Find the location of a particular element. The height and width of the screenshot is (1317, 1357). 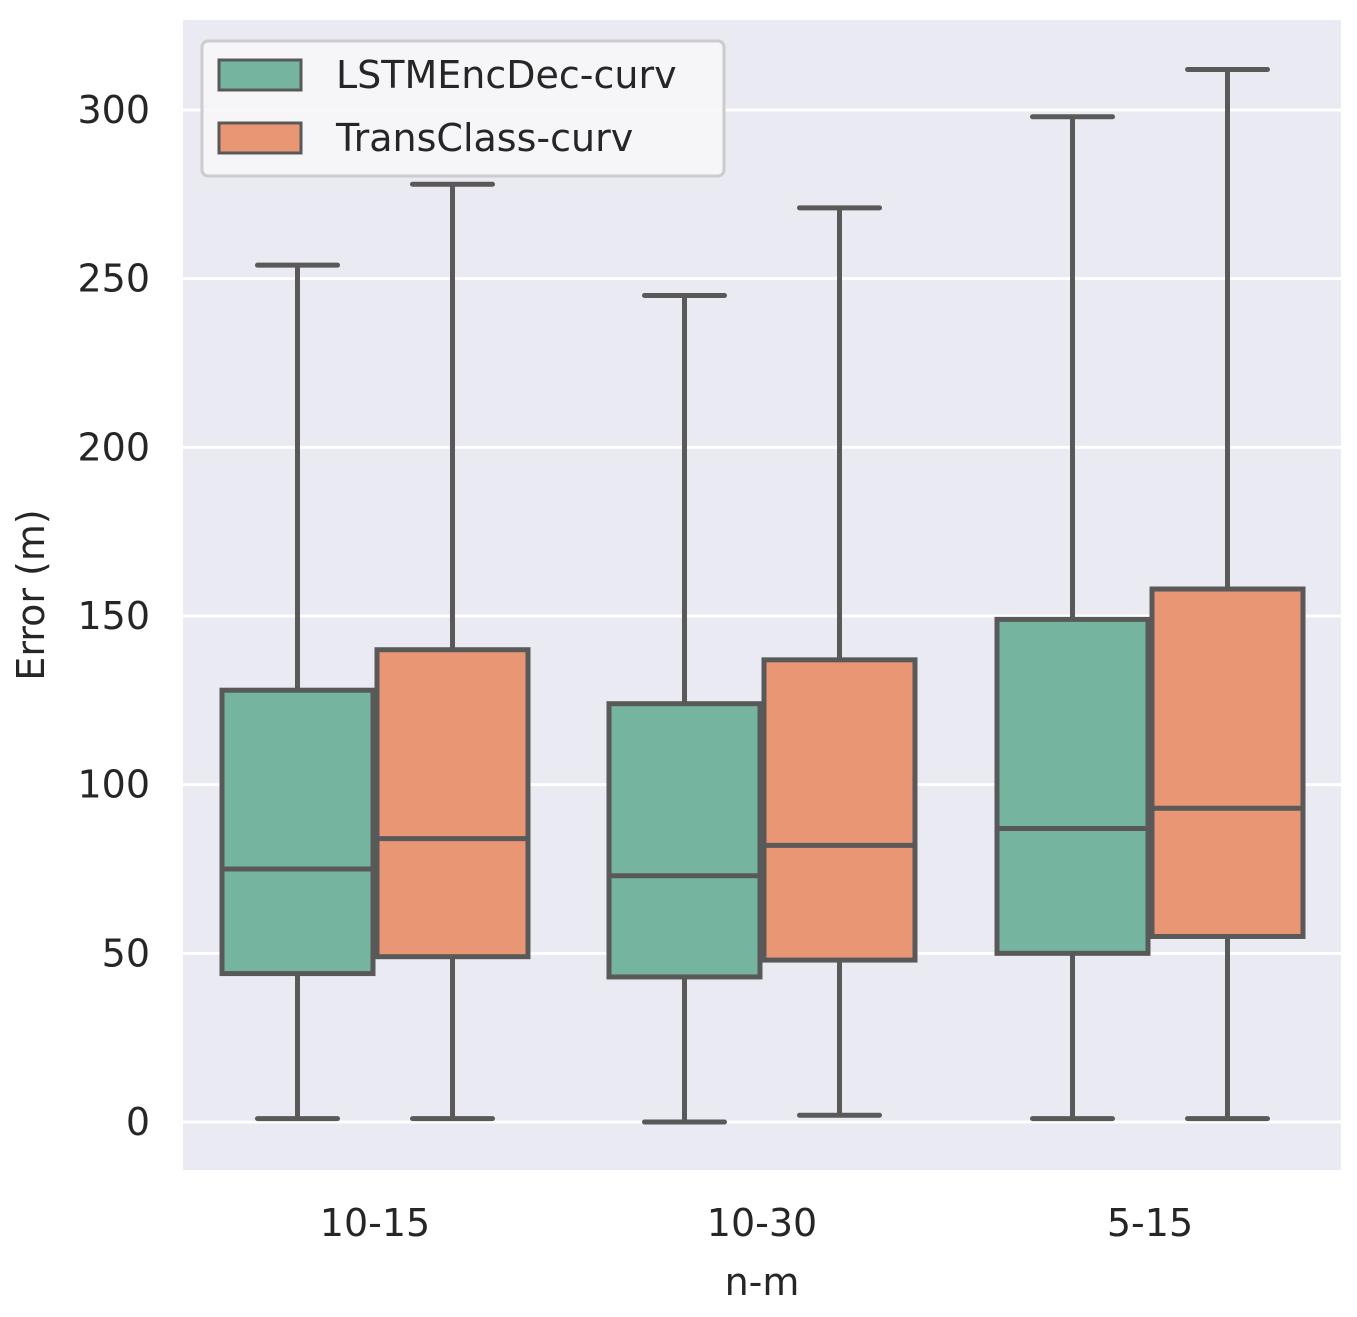

y-tick-label: 50 is located at coordinates (126, 953).